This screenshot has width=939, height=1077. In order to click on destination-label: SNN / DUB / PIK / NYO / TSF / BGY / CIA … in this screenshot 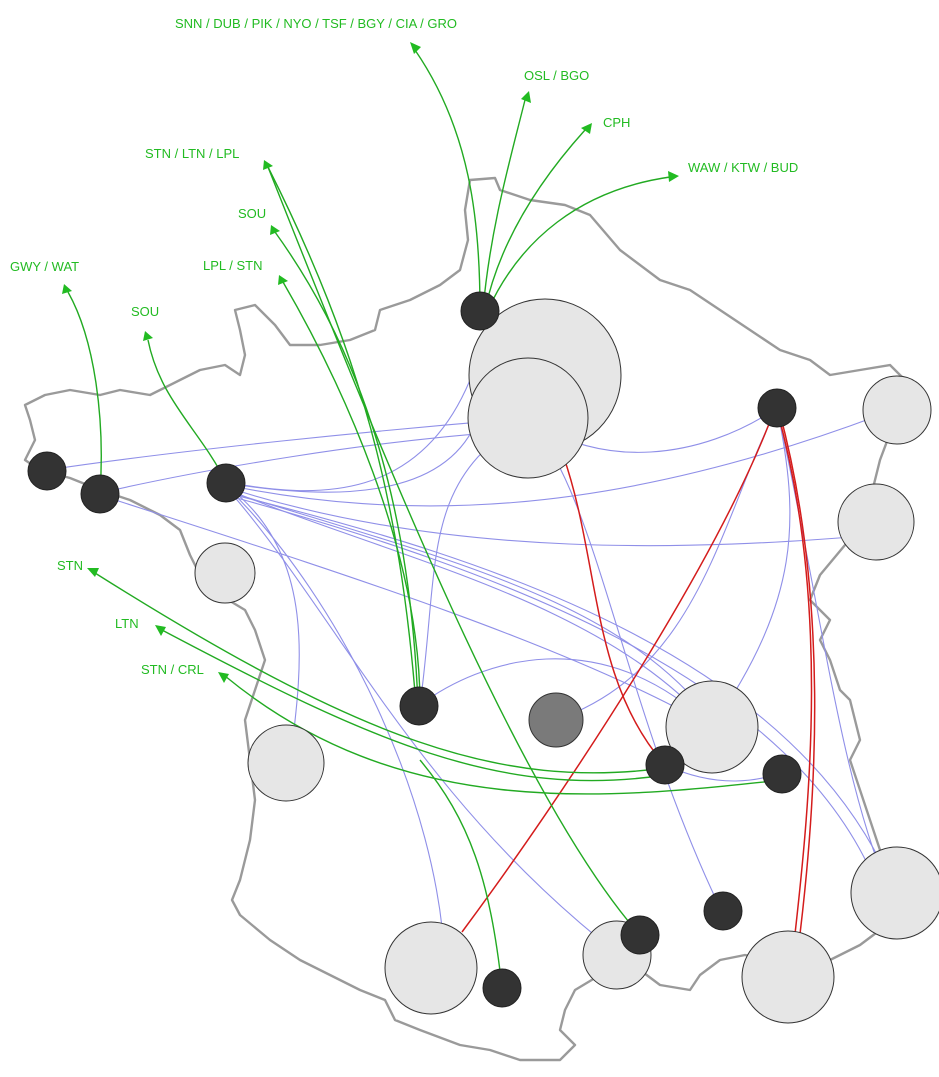, I will do `click(316, 23)`.